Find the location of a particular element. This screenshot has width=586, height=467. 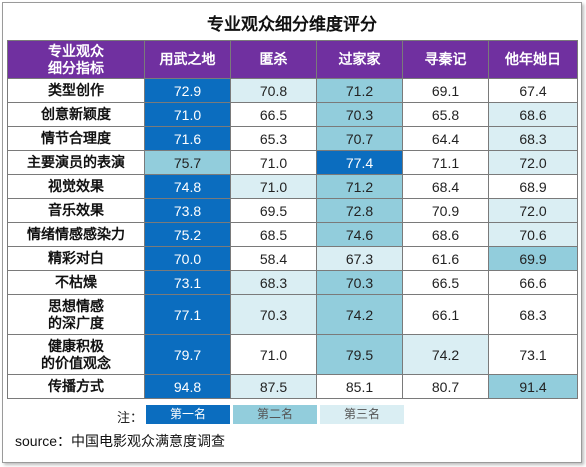

table-row: 健康积极 的价值观念 79.7 71.0 79.5 74.2 73.1 is located at coordinates (292, 354).